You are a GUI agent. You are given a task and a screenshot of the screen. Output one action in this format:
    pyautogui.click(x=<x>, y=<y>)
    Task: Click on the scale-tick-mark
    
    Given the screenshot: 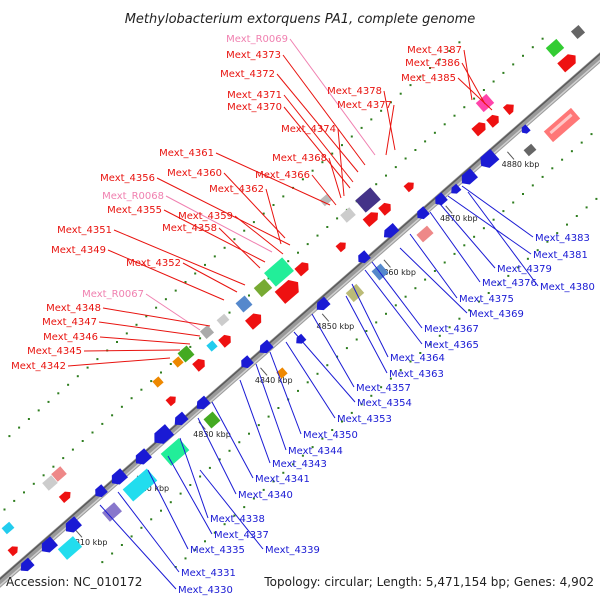 What is the action you would take?
    pyautogui.click(x=387, y=263)
    